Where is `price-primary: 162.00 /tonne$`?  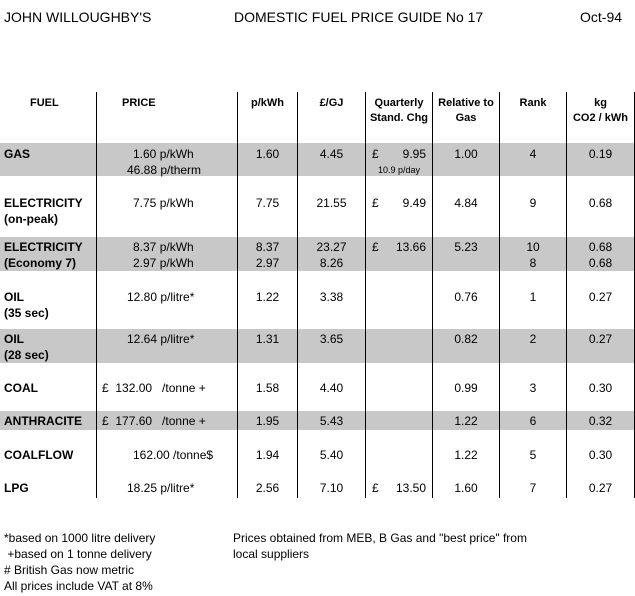
price-primary: 162.00 /tonne$ is located at coordinates (173, 455).